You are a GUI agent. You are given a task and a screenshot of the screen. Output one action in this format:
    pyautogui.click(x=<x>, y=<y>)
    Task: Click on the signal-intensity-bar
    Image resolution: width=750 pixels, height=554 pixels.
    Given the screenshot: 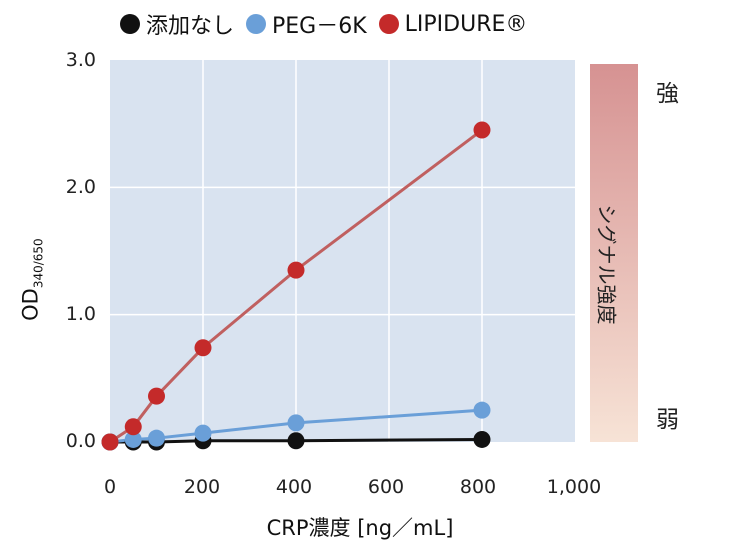 What is the action you would take?
    pyautogui.click(x=614, y=253)
    